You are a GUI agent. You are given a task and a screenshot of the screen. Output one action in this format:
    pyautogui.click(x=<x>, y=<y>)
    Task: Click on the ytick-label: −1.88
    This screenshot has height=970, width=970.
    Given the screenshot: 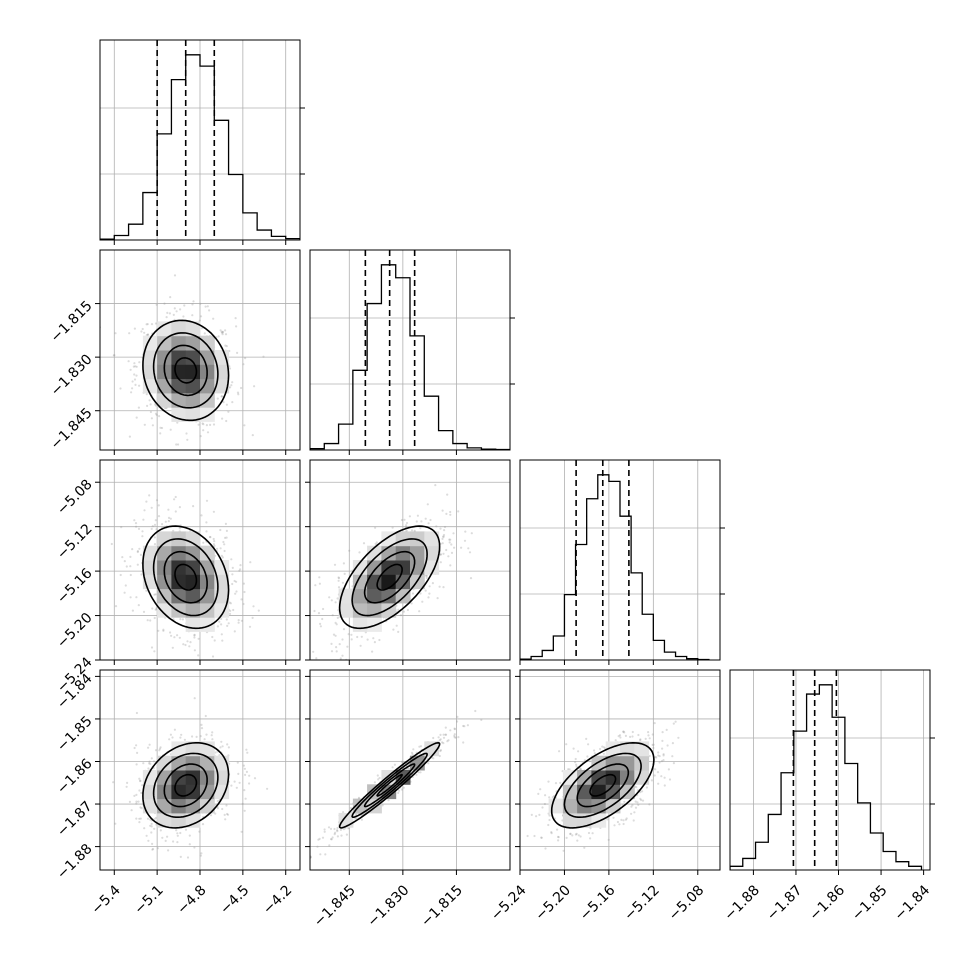 What is the action you would take?
    pyautogui.click(x=75, y=862)
    